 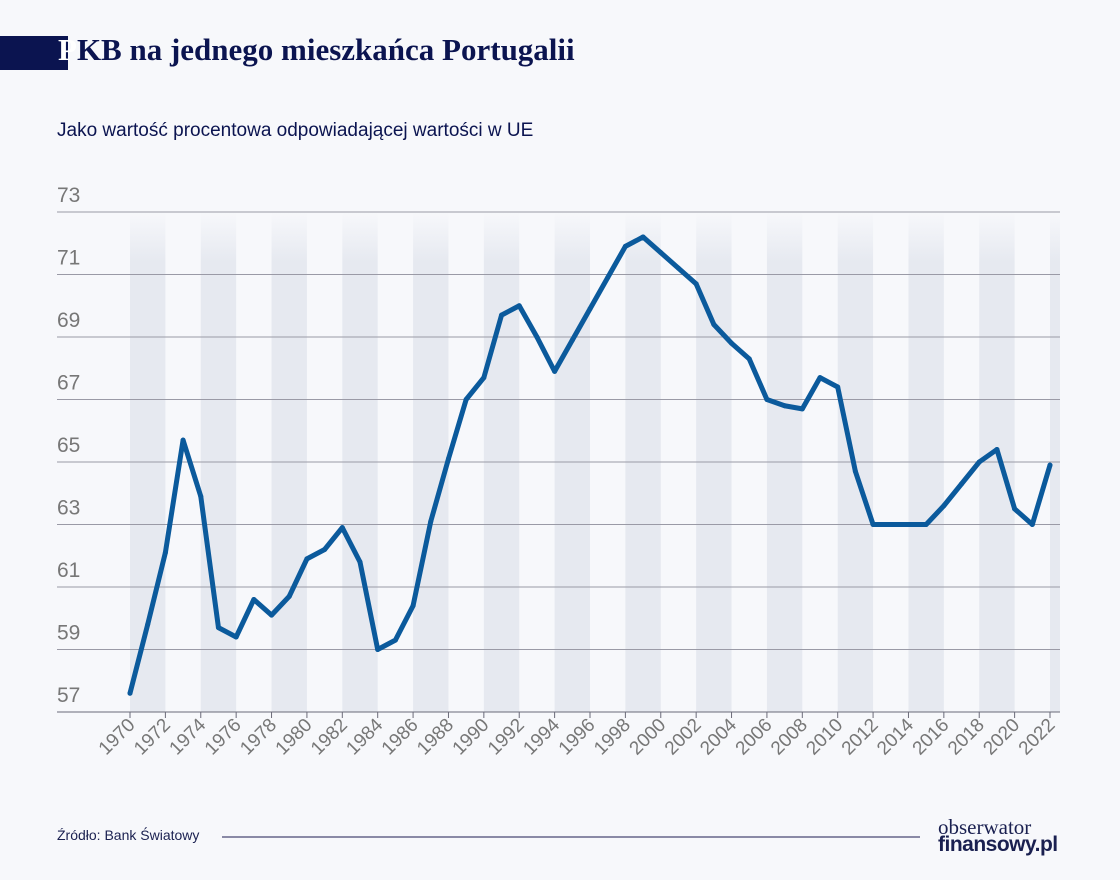 What do you see at coordinates (895, 736) in the screenshot?
I see `x-tick-label: 2014` at bounding box center [895, 736].